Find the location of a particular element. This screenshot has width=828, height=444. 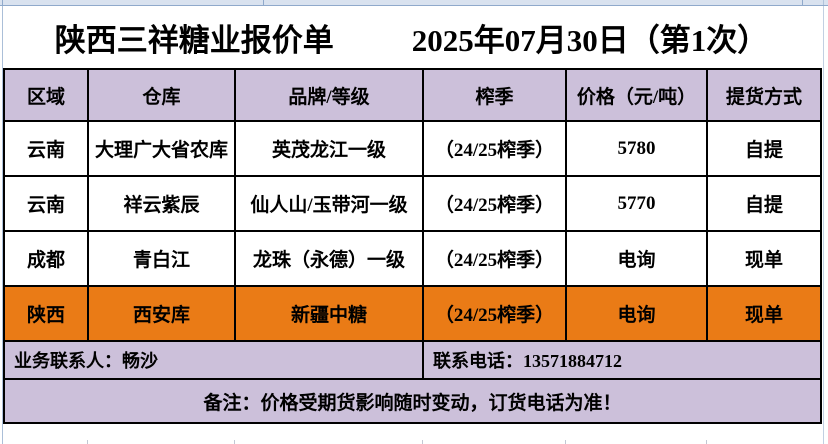

cell-region: 成都 is located at coordinates (46, 258).